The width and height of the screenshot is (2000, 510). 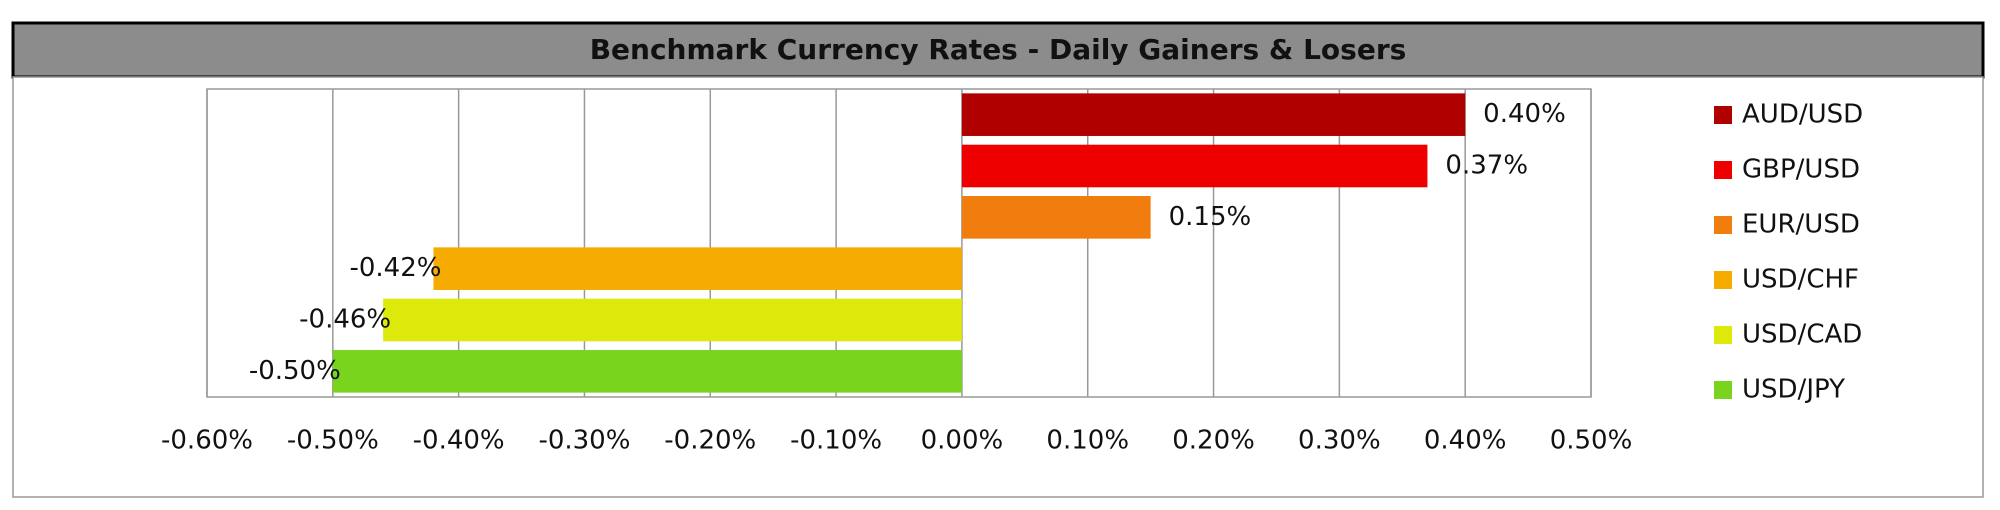 I want to click on data-label: -0.50%, so click(x=295, y=371).